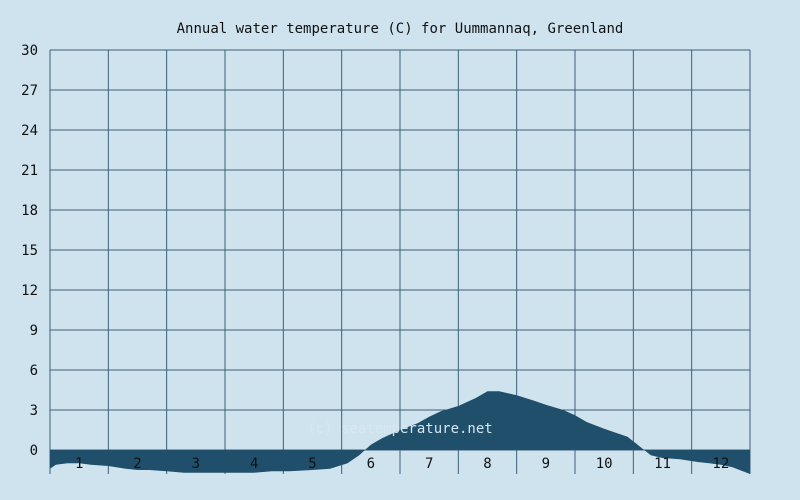 The height and width of the screenshot is (500, 800). Describe the element at coordinates (29, 211) in the screenshot. I see `y-tick-label: 18` at that location.